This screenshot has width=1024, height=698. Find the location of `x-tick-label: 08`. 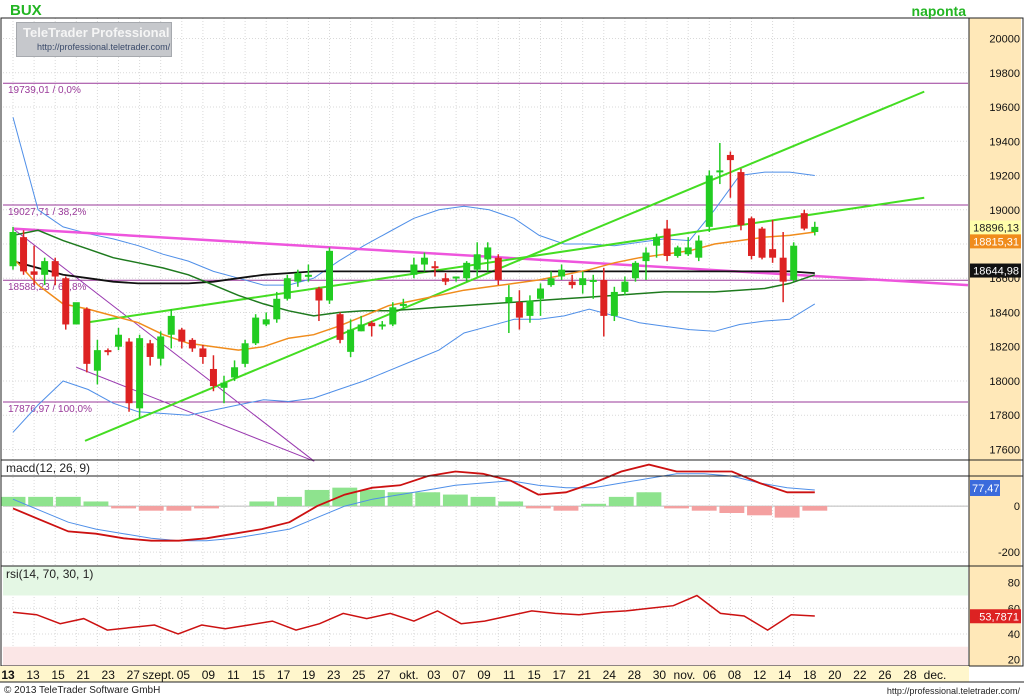

x-tick-label: 08 is located at coordinates (735, 675).